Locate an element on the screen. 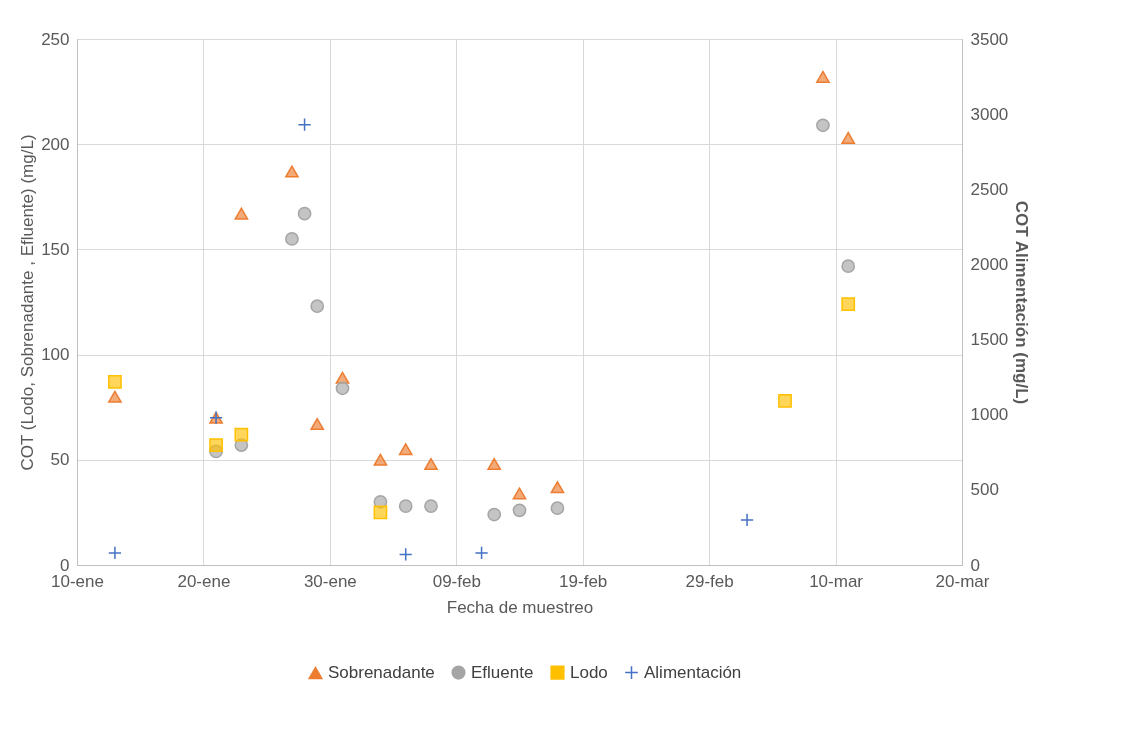 The height and width of the screenshot is (733, 1148). y-tick-label: 50 is located at coordinates (60, 460).